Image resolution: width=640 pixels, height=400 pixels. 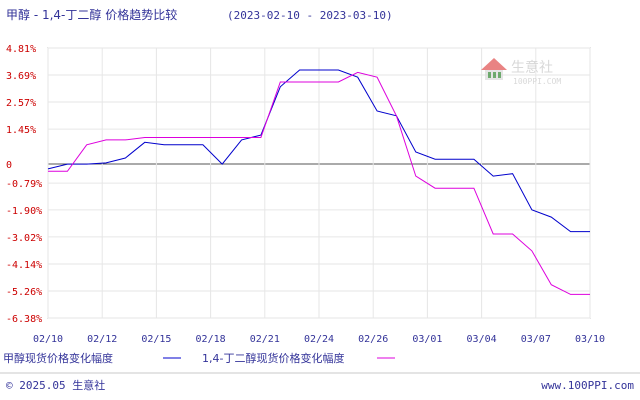 What do you see at coordinates (532, 67) in the screenshot?
I see `watermark-name: 生意社` at bounding box center [532, 67].